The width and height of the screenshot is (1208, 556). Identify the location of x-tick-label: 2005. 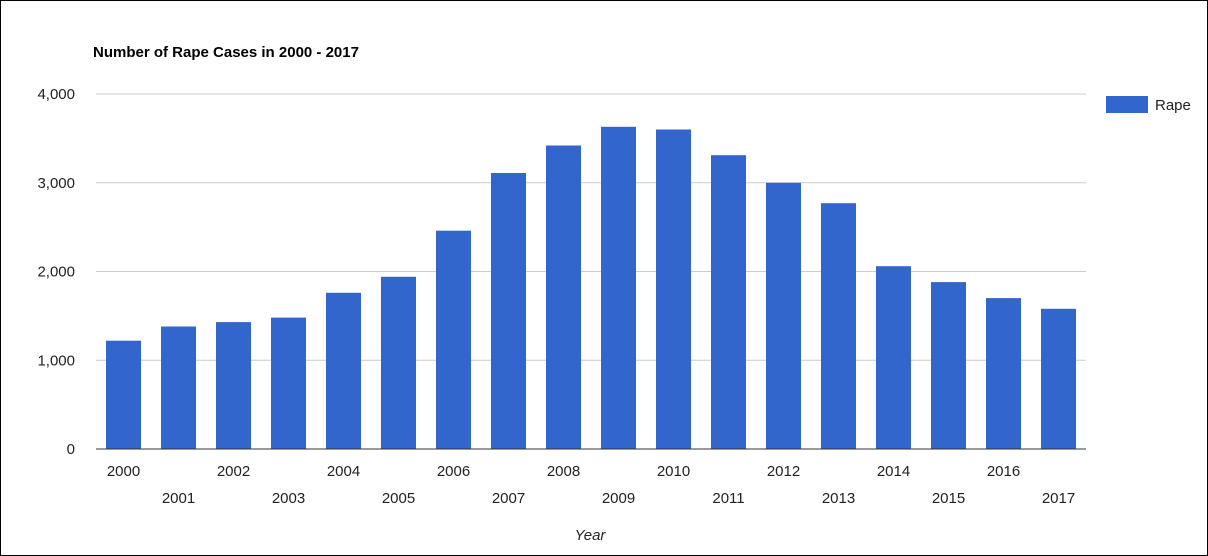
(398, 498).